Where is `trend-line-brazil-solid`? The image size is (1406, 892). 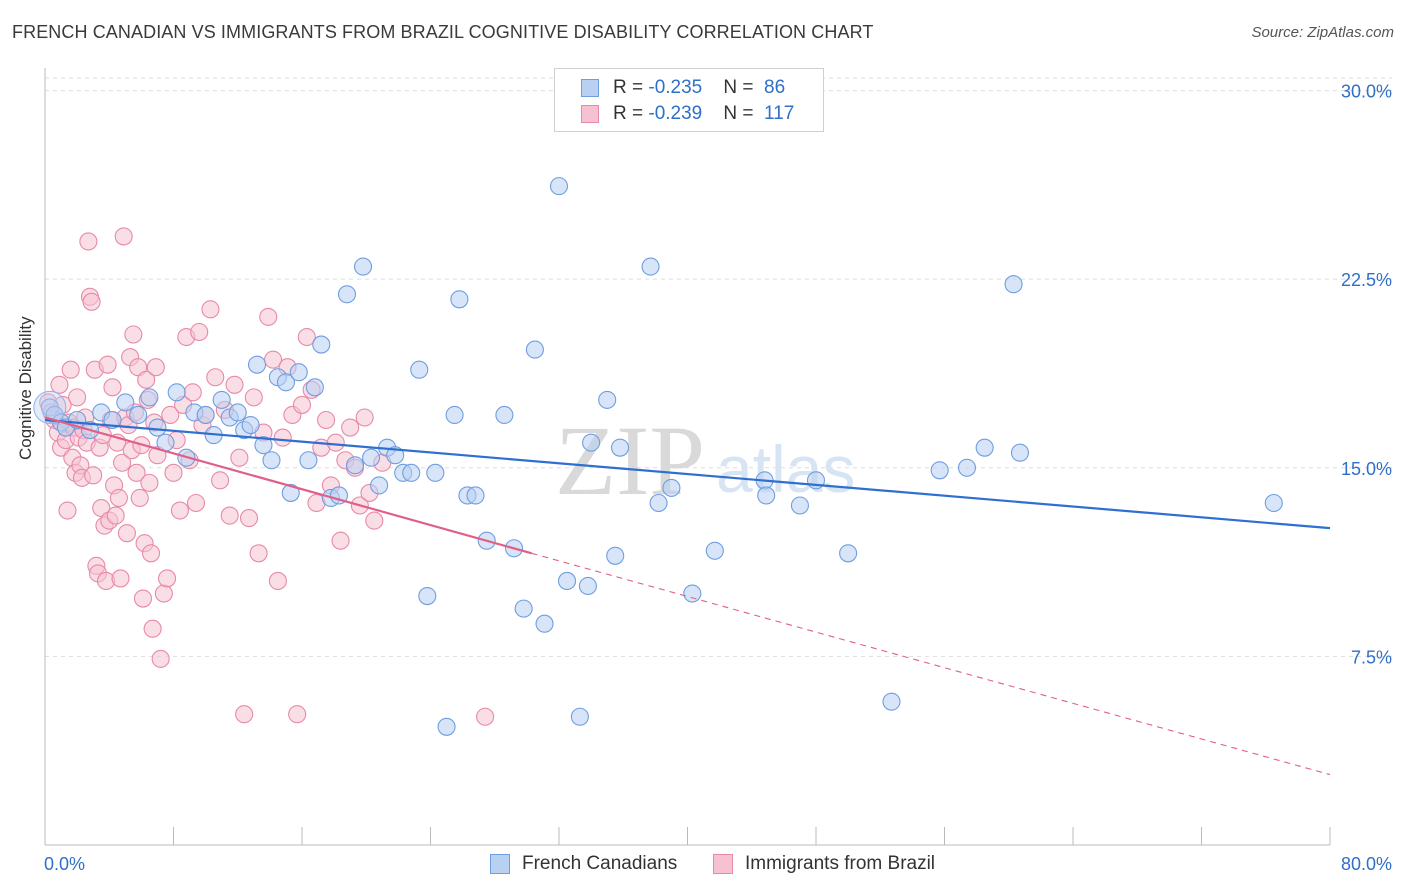 trend-line-brazil-solid is located at coordinates (288, 485).